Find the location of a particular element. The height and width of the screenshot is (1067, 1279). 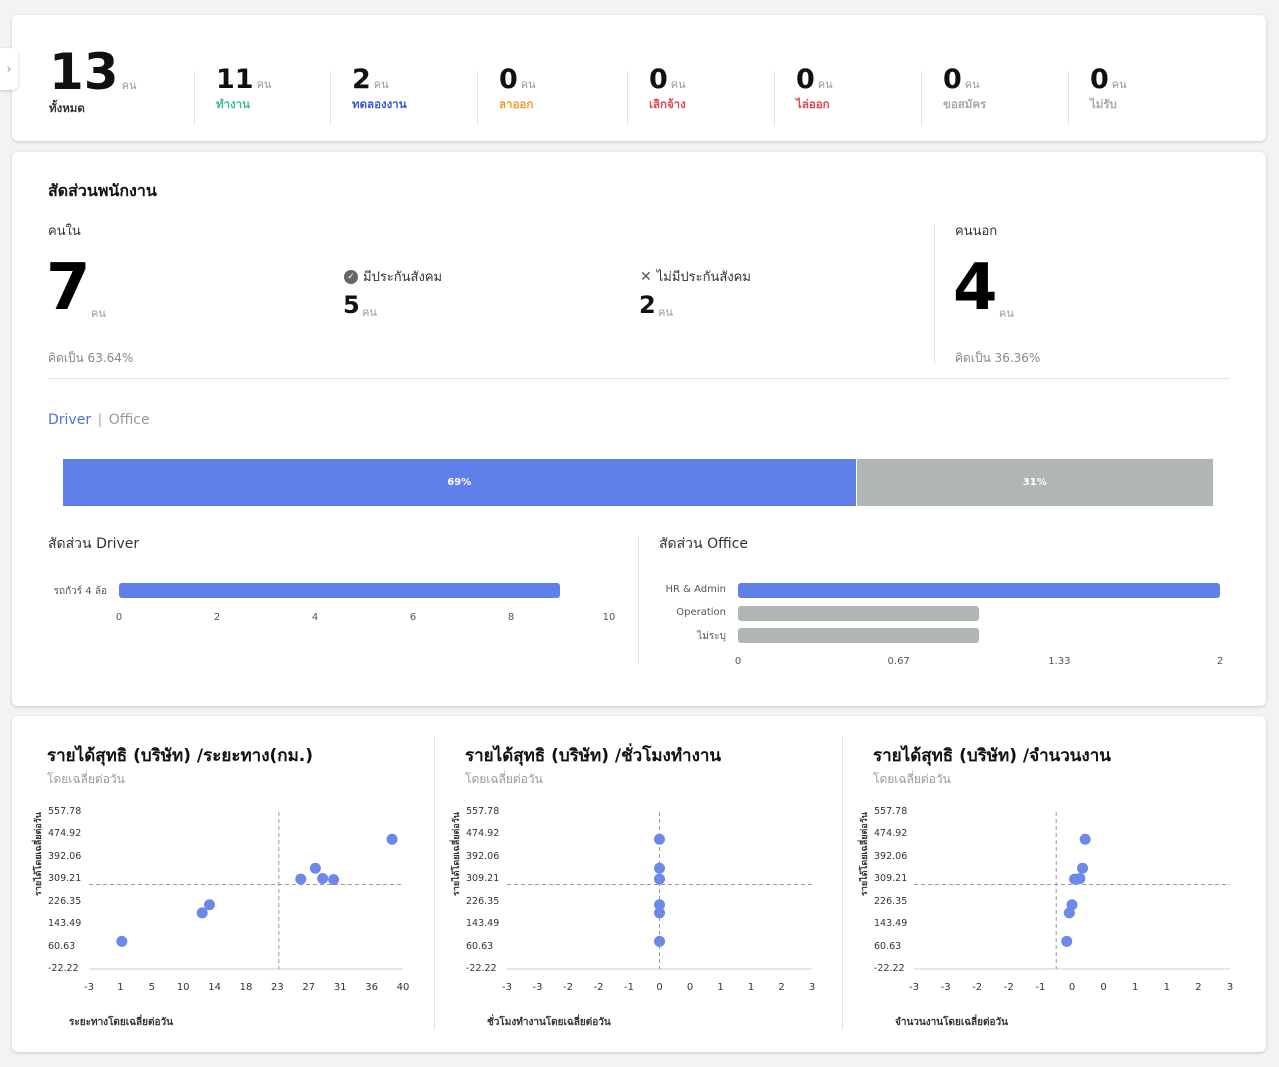

stat-item: 13 คน ทั้งหมด is located at coordinates (92, 82).